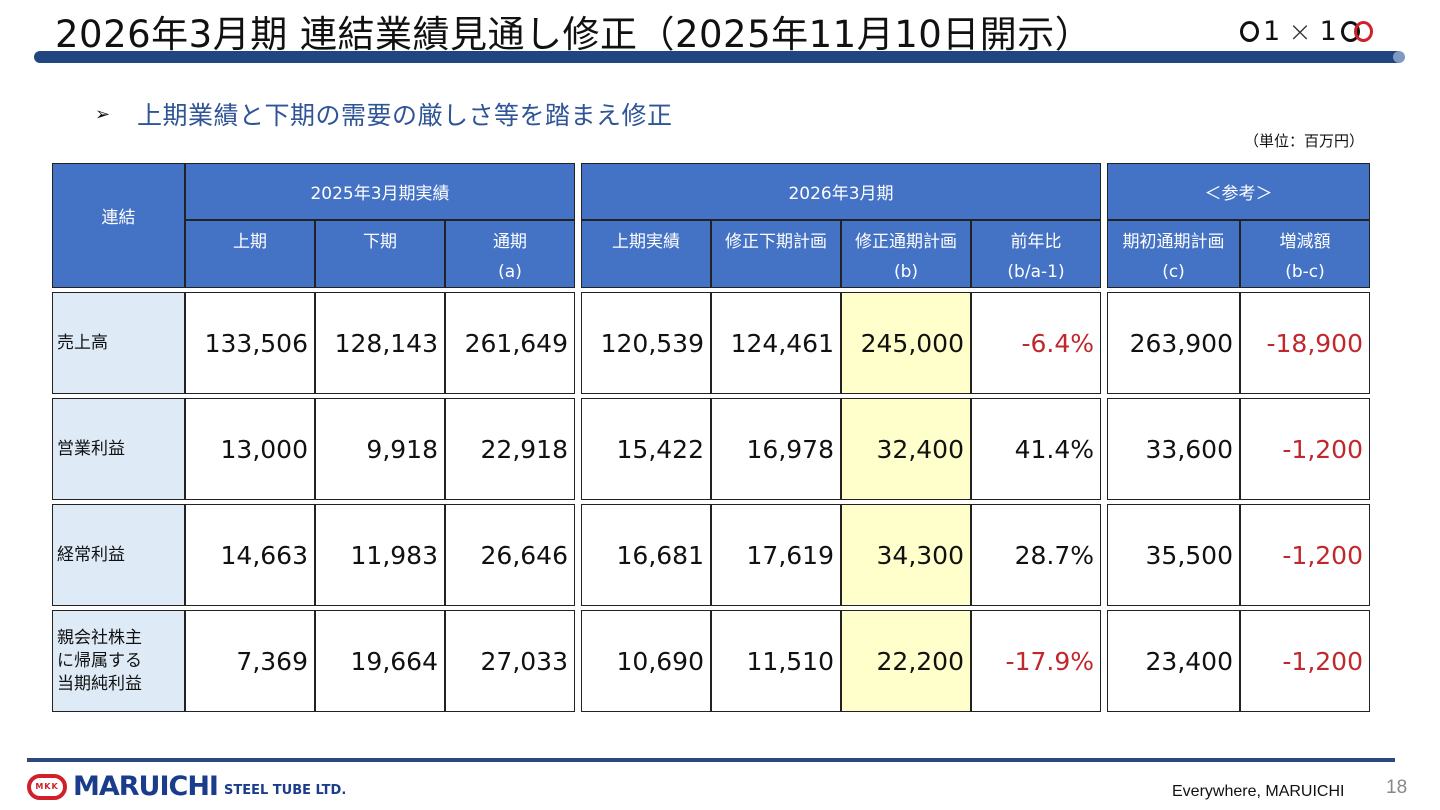 This screenshot has width=1440, height=810. What do you see at coordinates (380, 191) in the screenshot?
I see `group-header-fy2025: 2025年3月期実績` at bounding box center [380, 191].